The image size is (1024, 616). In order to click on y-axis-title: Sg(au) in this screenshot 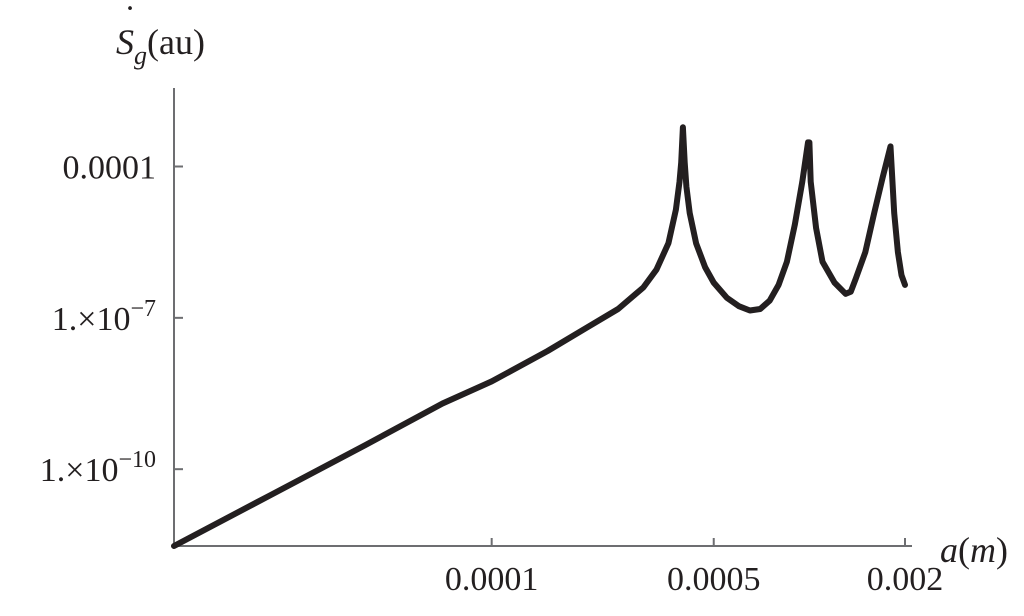, I will do `click(160, 46)`.